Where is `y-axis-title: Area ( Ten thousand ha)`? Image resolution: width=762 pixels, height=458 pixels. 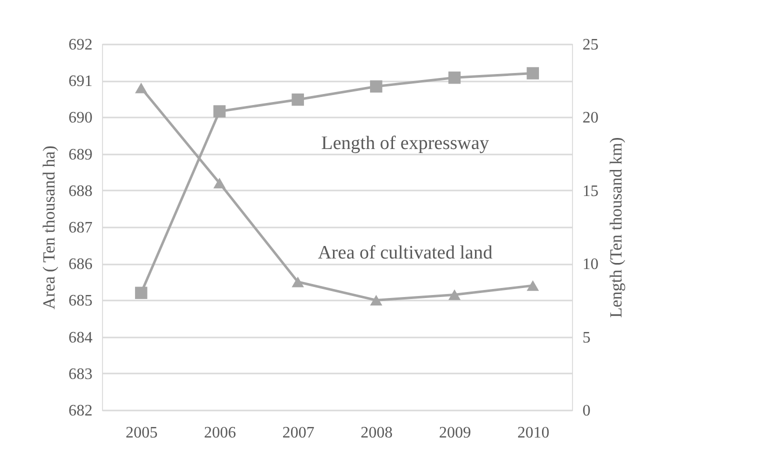
y-axis-title: Area ( Ten thousand ha) is located at coordinates (49, 228).